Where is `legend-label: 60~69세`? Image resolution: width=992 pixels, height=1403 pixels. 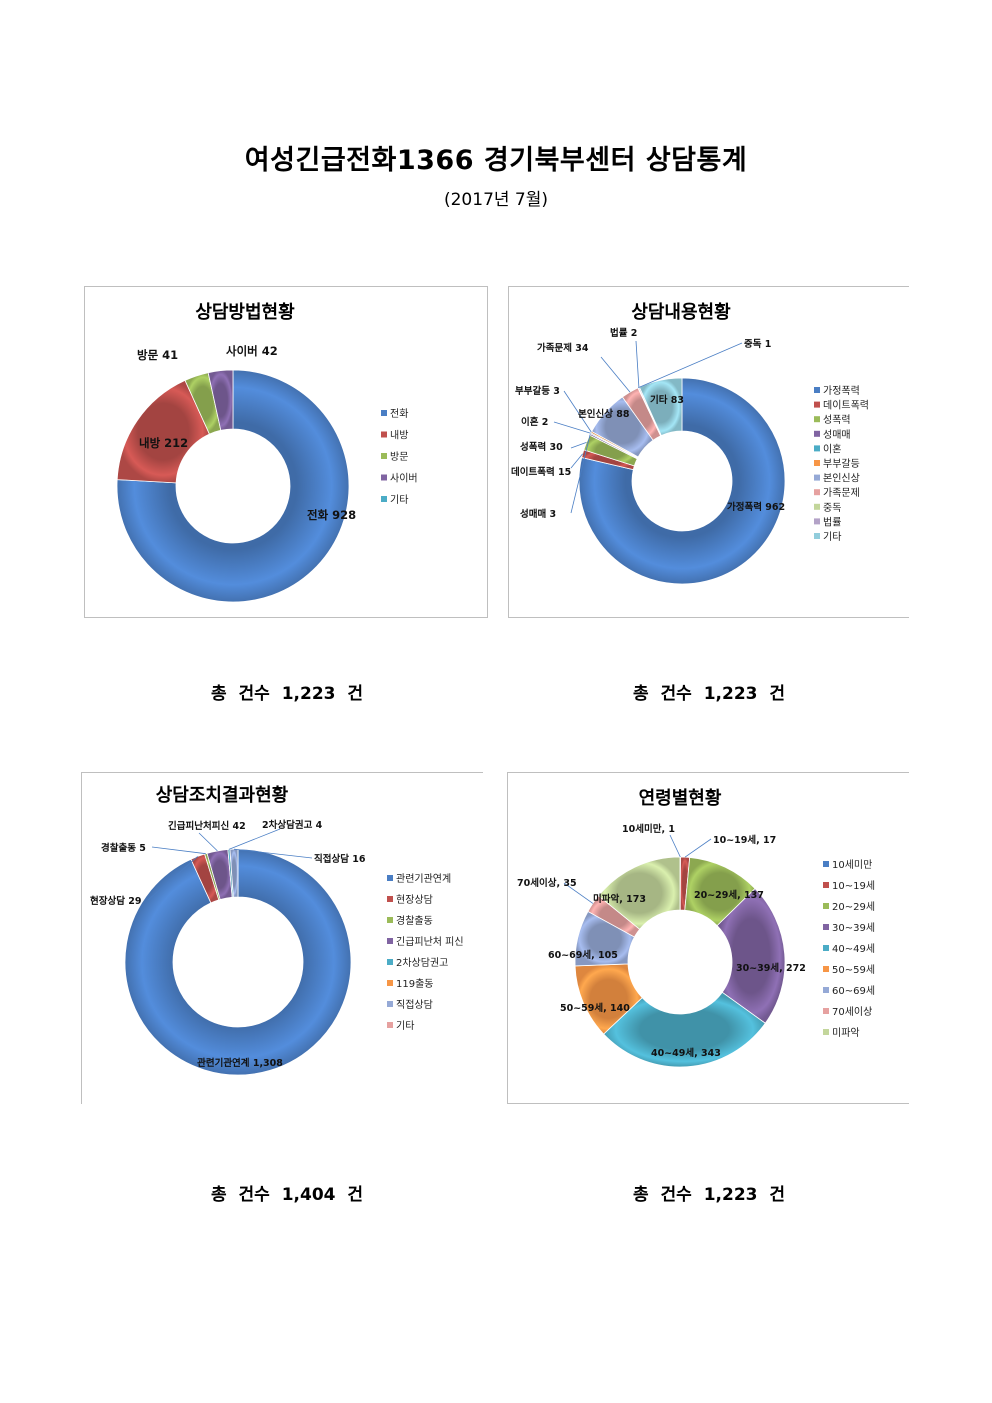
legend-label: 60~69세 is located at coordinates (853, 991).